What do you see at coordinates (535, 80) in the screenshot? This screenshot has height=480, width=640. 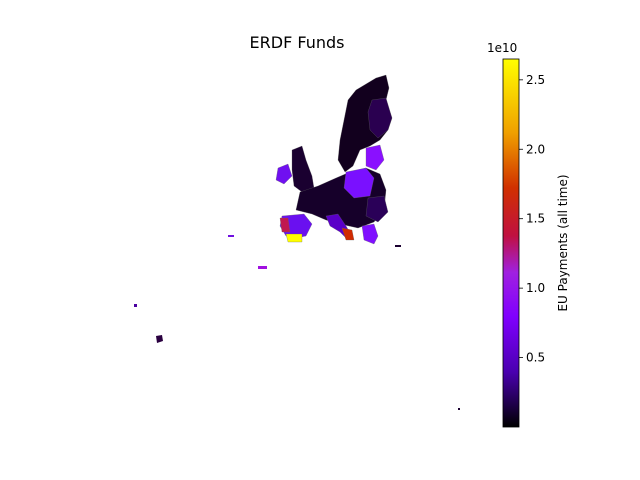 I see `colorbar-tick-label: 2.5` at bounding box center [535, 80].